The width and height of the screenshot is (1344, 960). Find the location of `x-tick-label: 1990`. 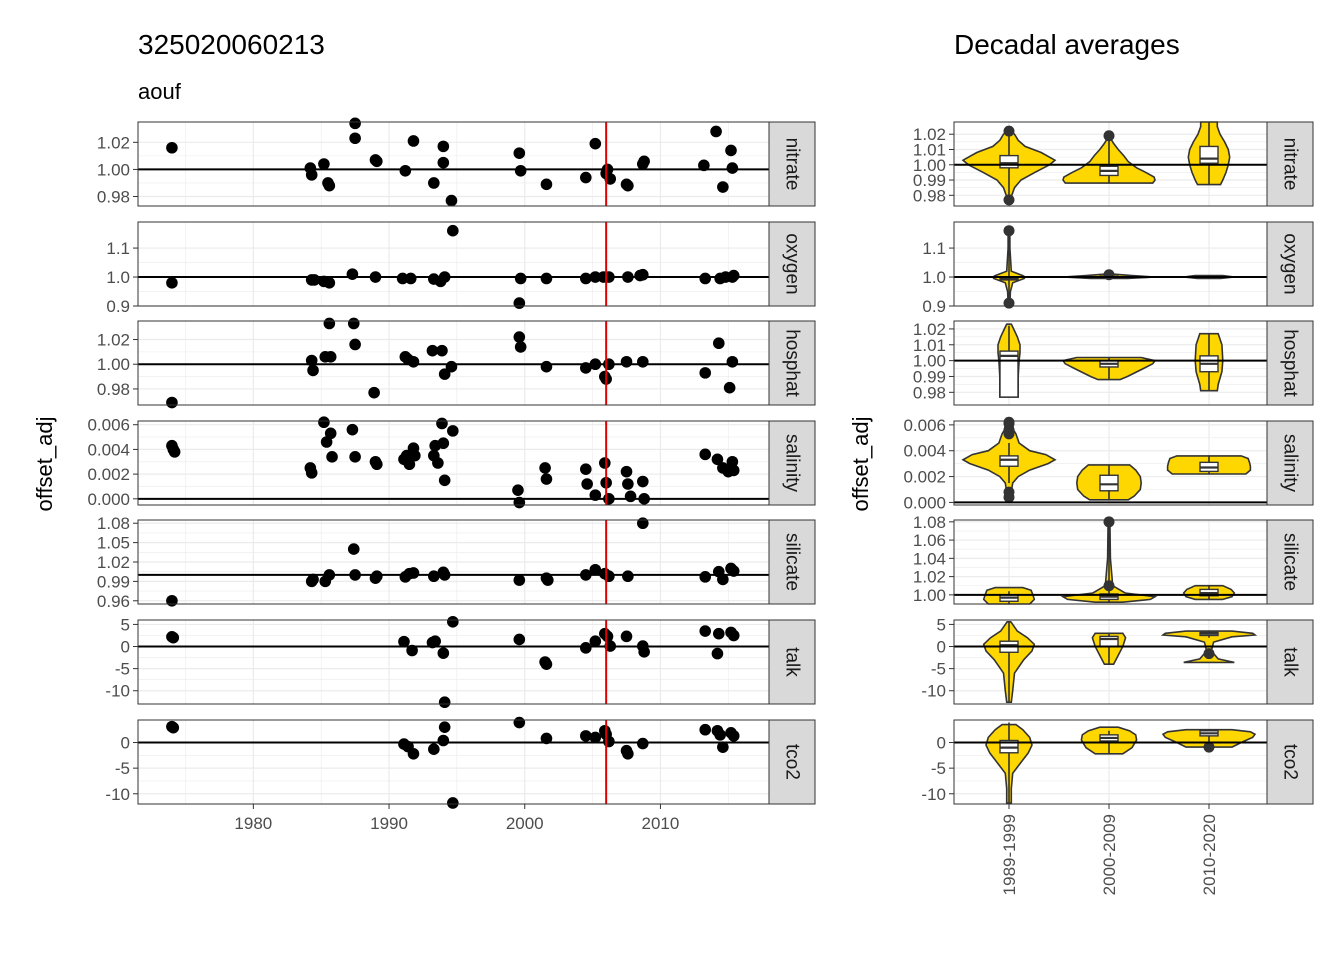

x-tick-label: 1990 is located at coordinates (389, 823).